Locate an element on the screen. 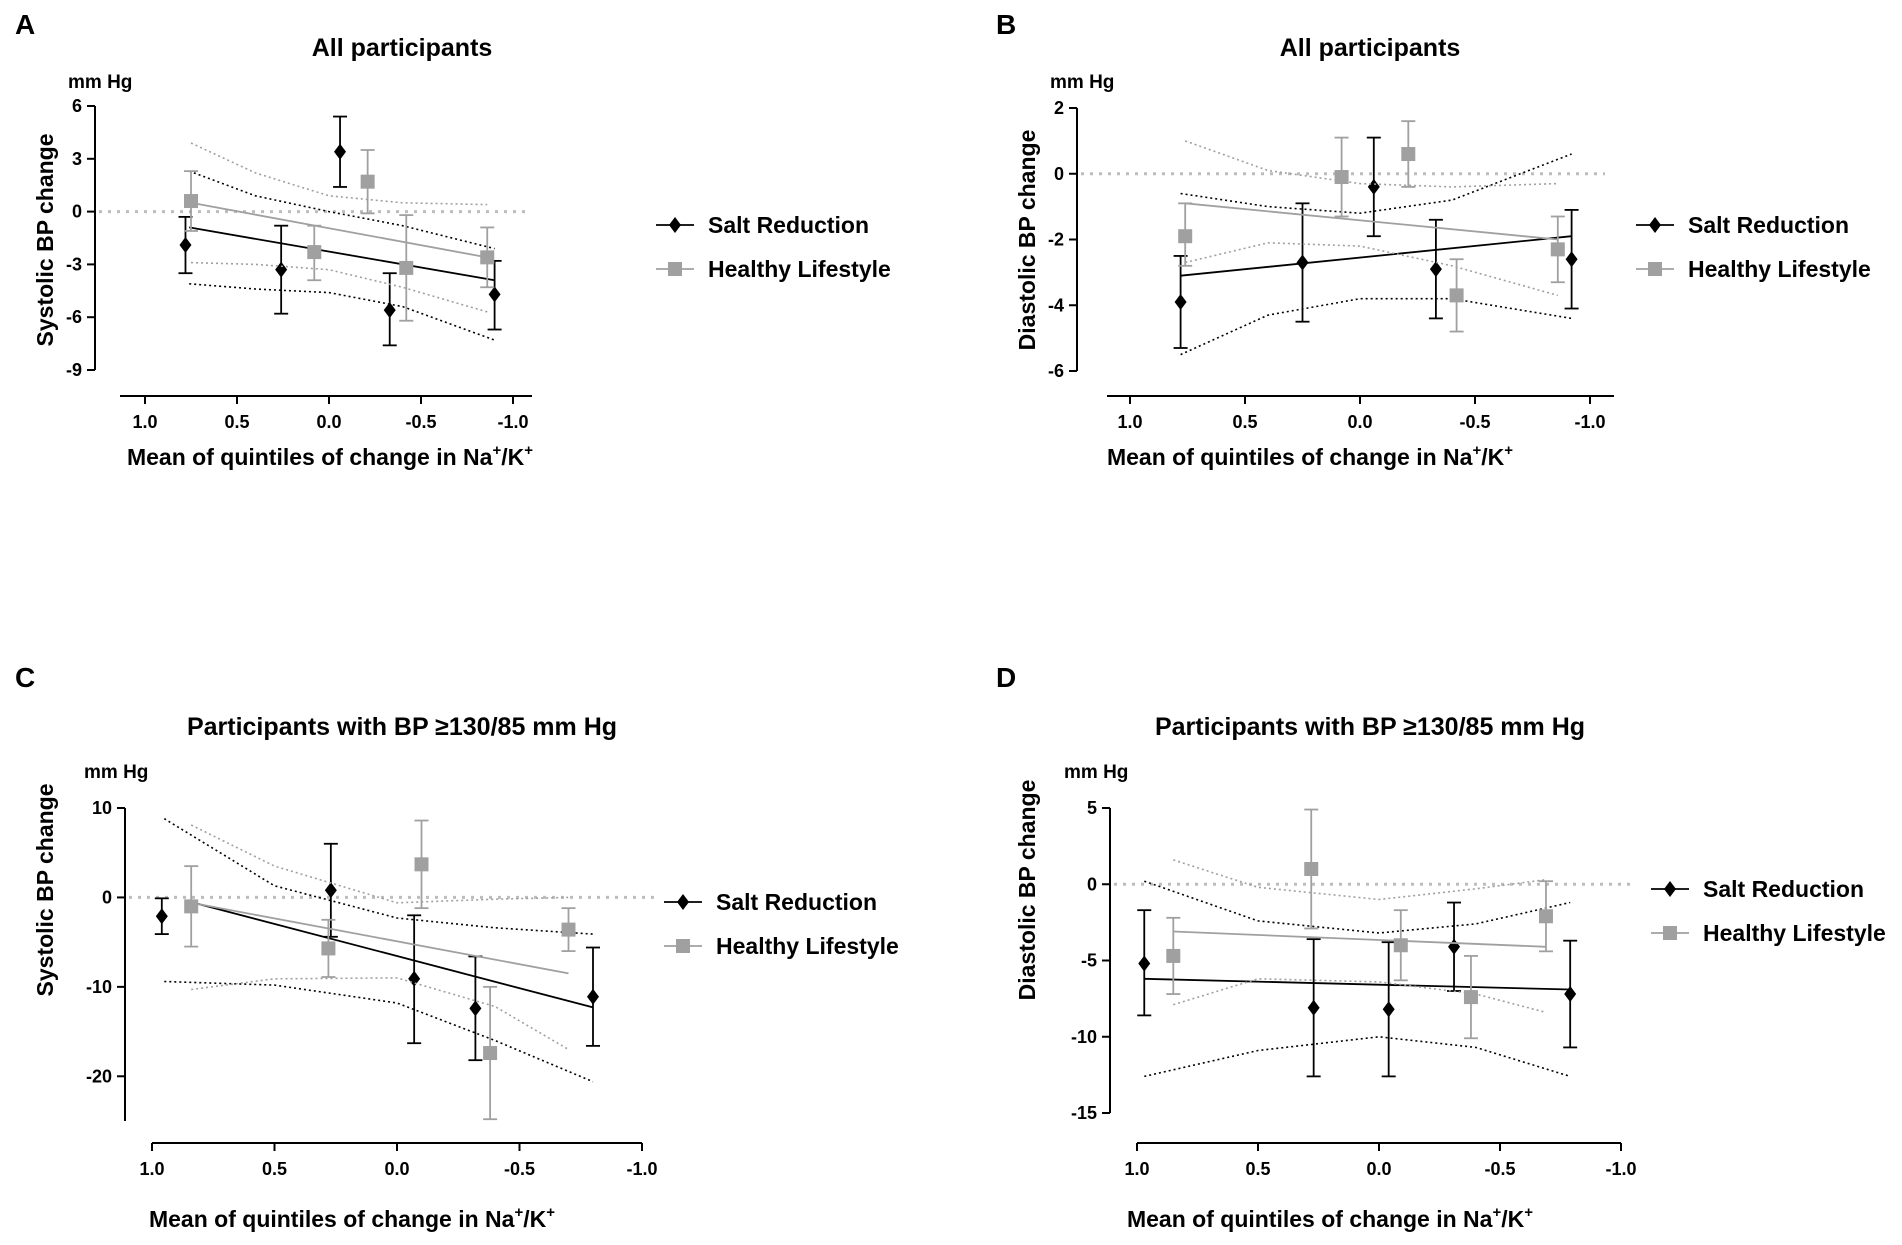  y-tick-label: -15 is located at coordinates (1084, 1113).